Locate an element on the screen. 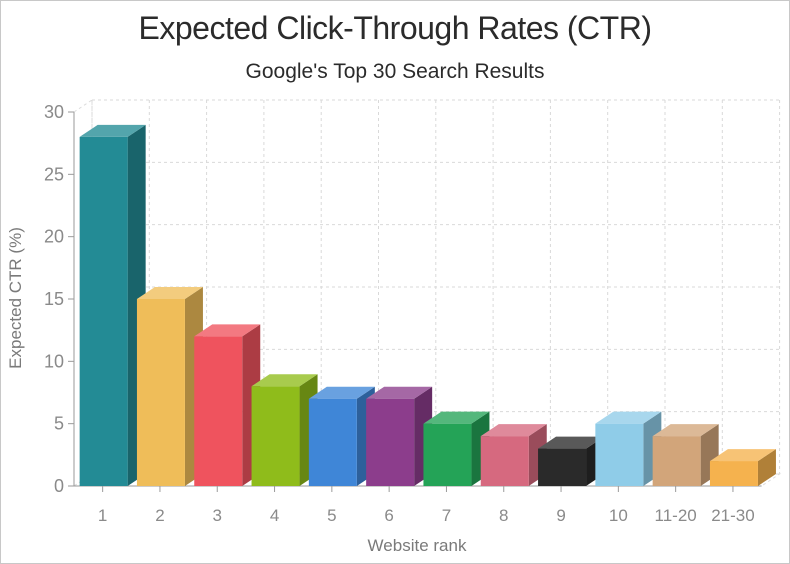  y-axis-title: Expected CTR (%) is located at coordinates (15, 298).